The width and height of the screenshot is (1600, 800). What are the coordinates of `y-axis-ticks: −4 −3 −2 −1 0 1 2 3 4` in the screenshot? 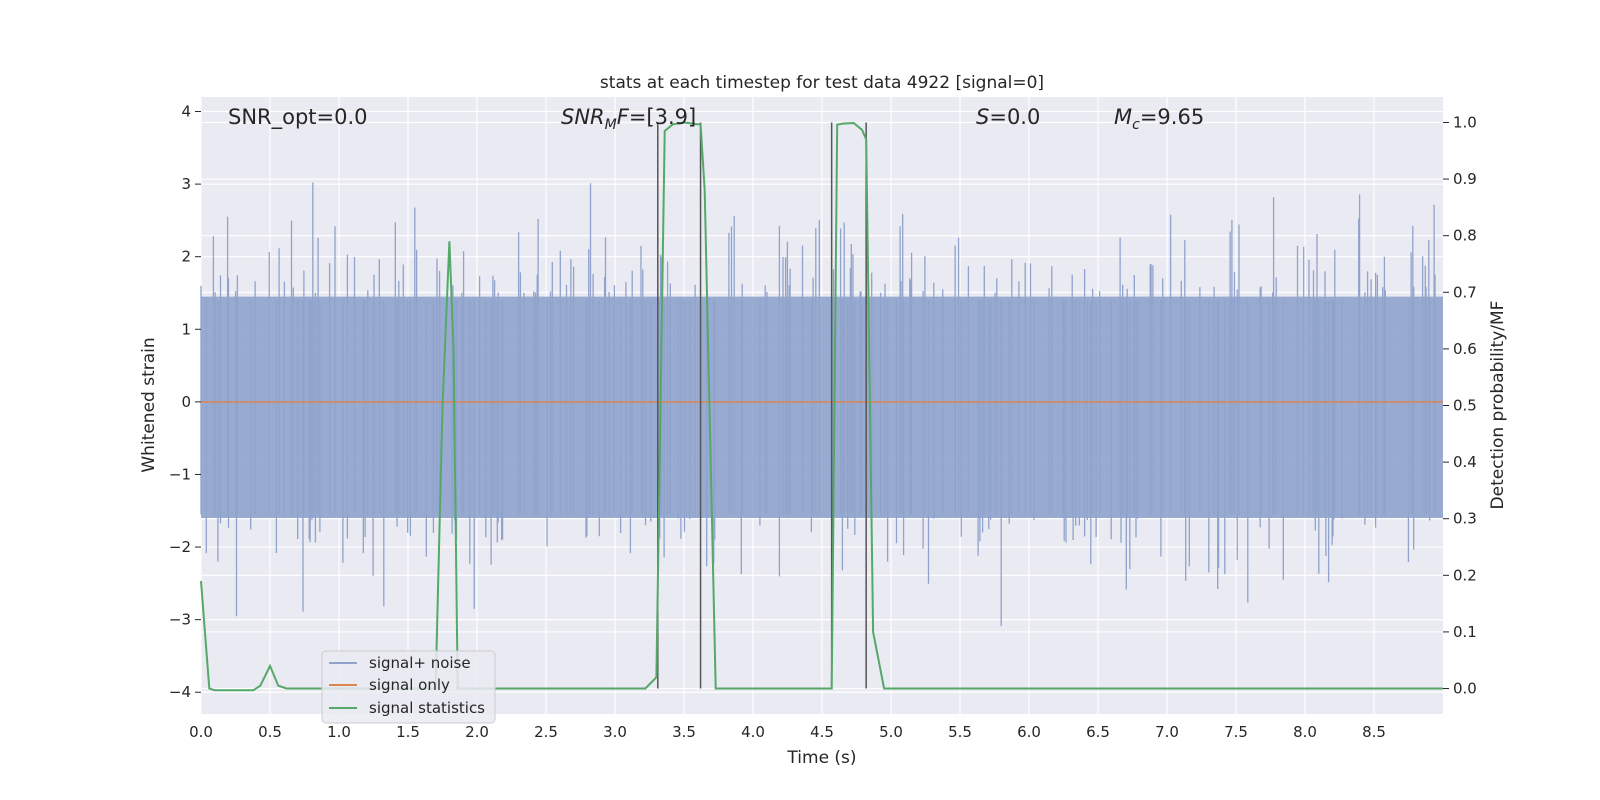 It's located at (185, 402).